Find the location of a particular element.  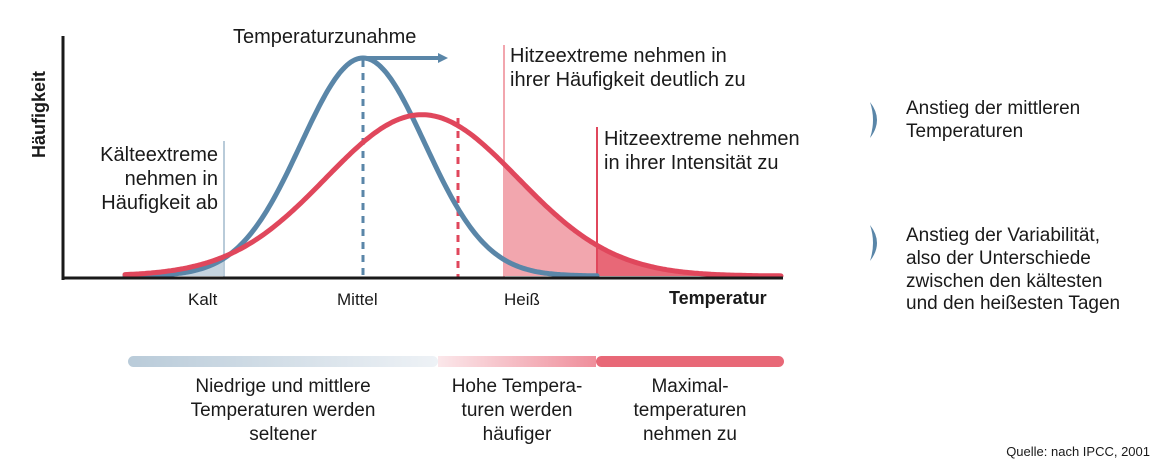

tick-label-mittel: Mittel is located at coordinates (357, 299).